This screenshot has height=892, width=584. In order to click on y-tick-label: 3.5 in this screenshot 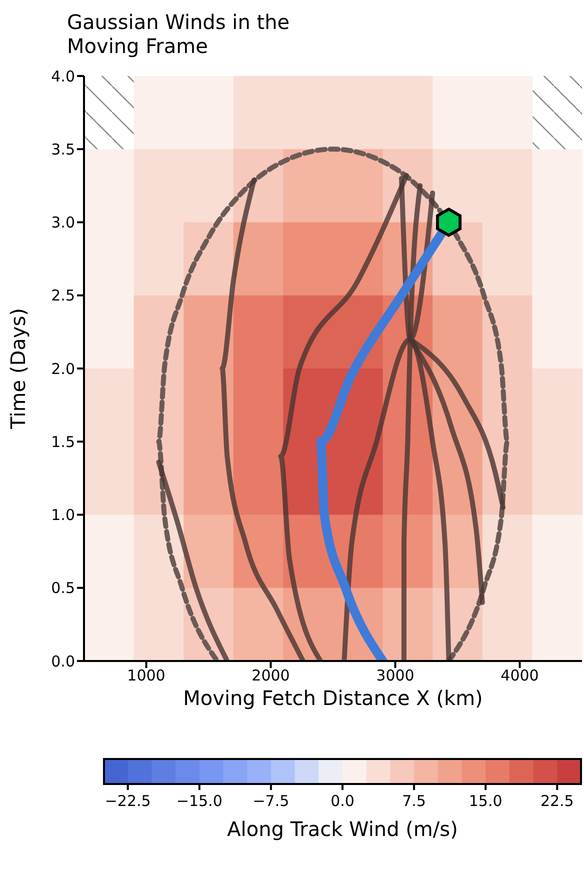, I will do `click(63, 149)`.